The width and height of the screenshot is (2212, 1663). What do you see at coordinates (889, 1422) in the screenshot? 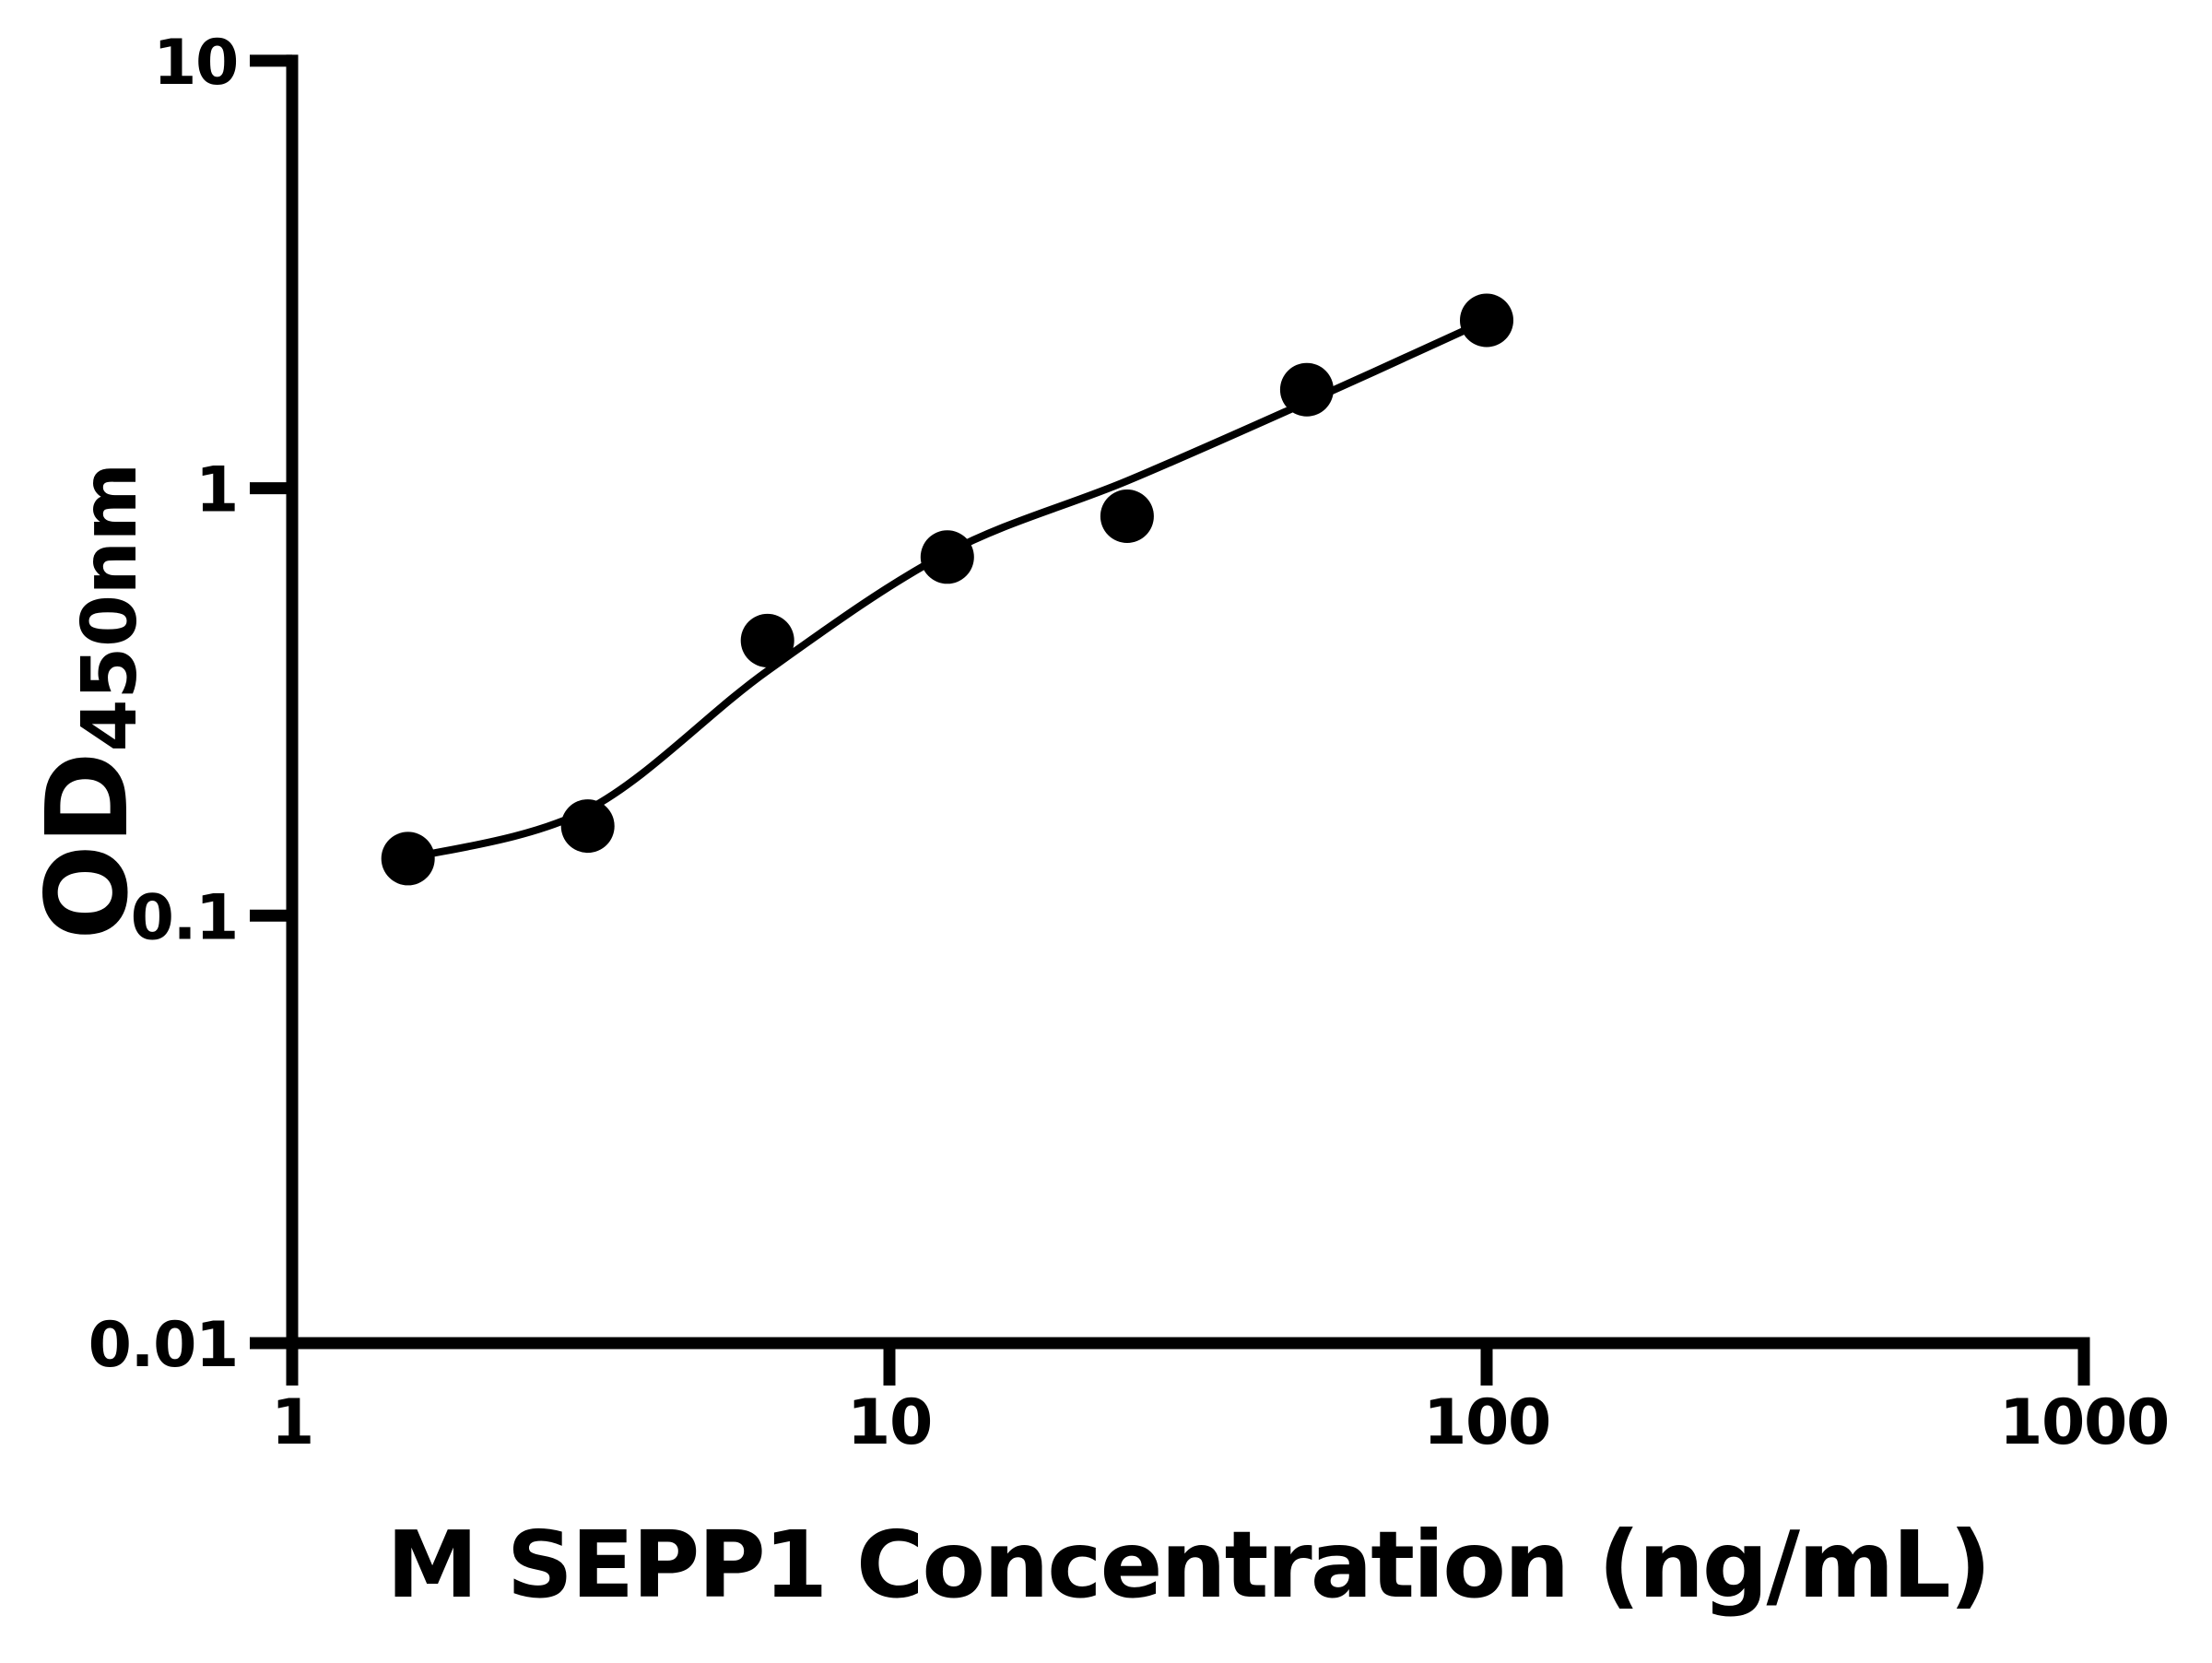
I see `x-tick-label: 10` at bounding box center [889, 1422].